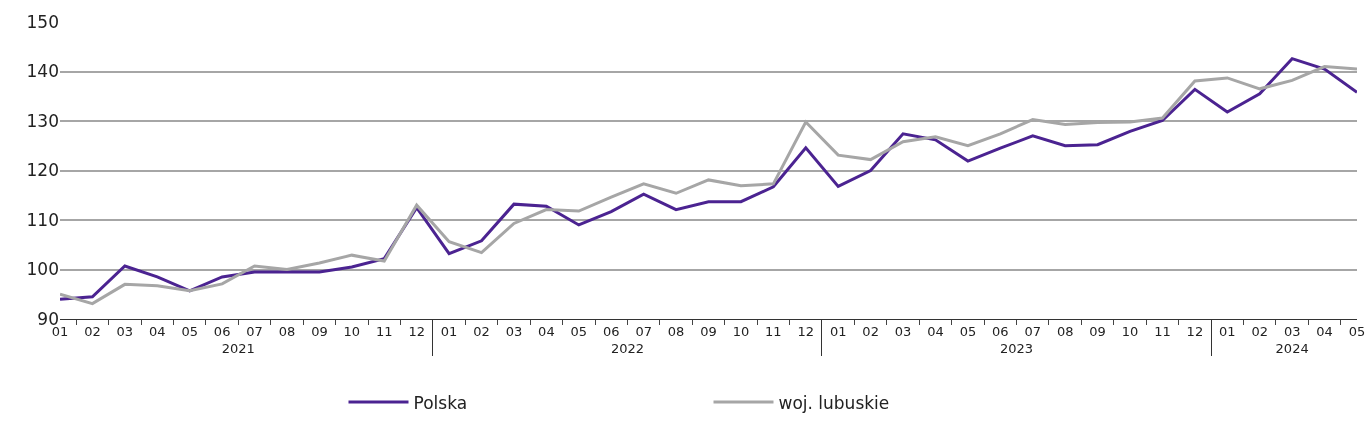  I want to click on text: 2021, so click(238, 348).